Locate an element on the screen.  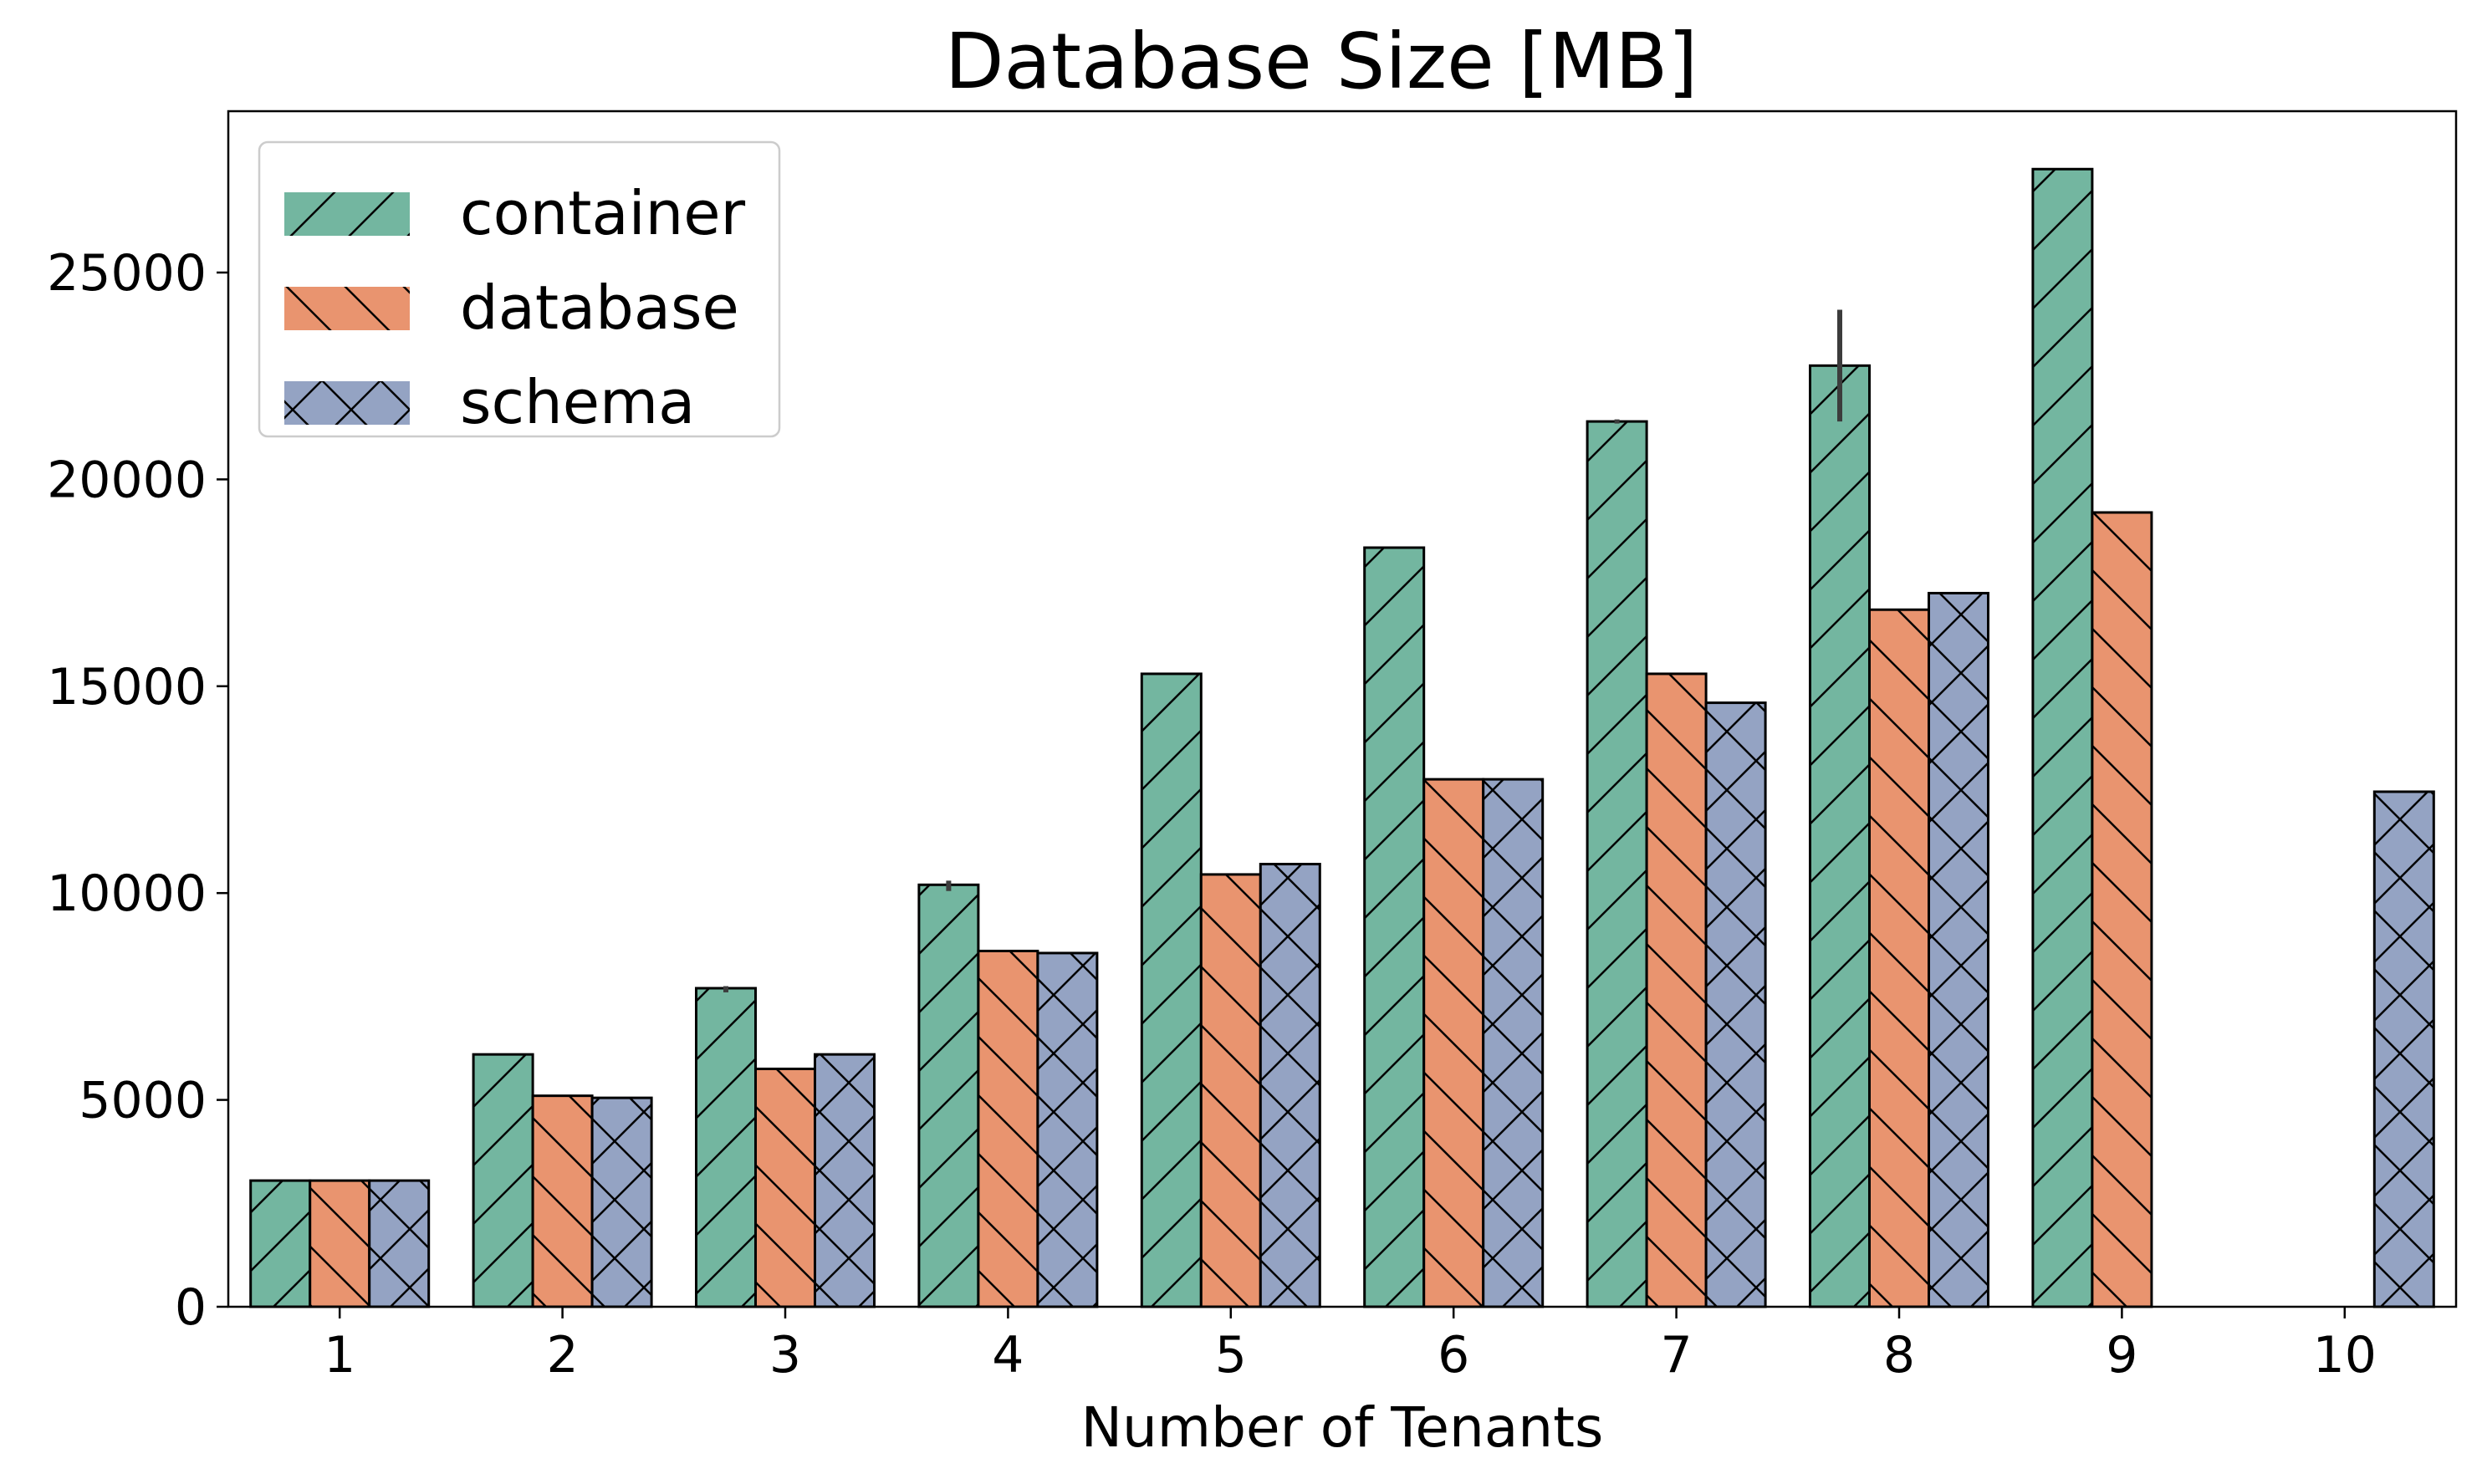
bar-database-5-hatch is located at coordinates (1230, 1090).